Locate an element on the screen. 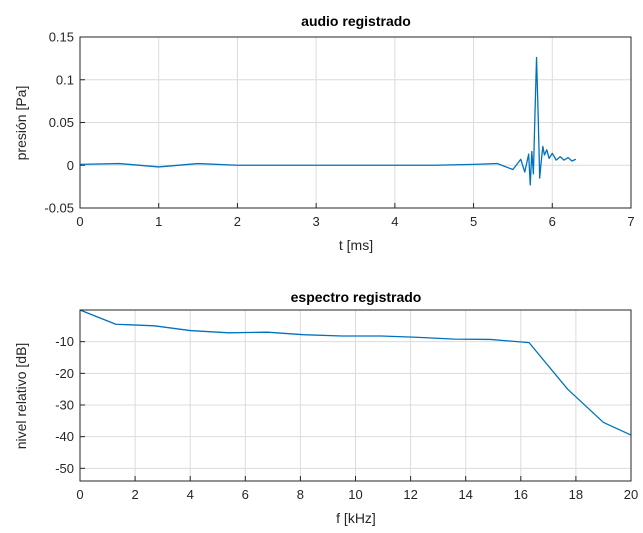 The height and width of the screenshot is (533, 643). spectrum-x-axis-label: f [kHz] is located at coordinates (356, 518).